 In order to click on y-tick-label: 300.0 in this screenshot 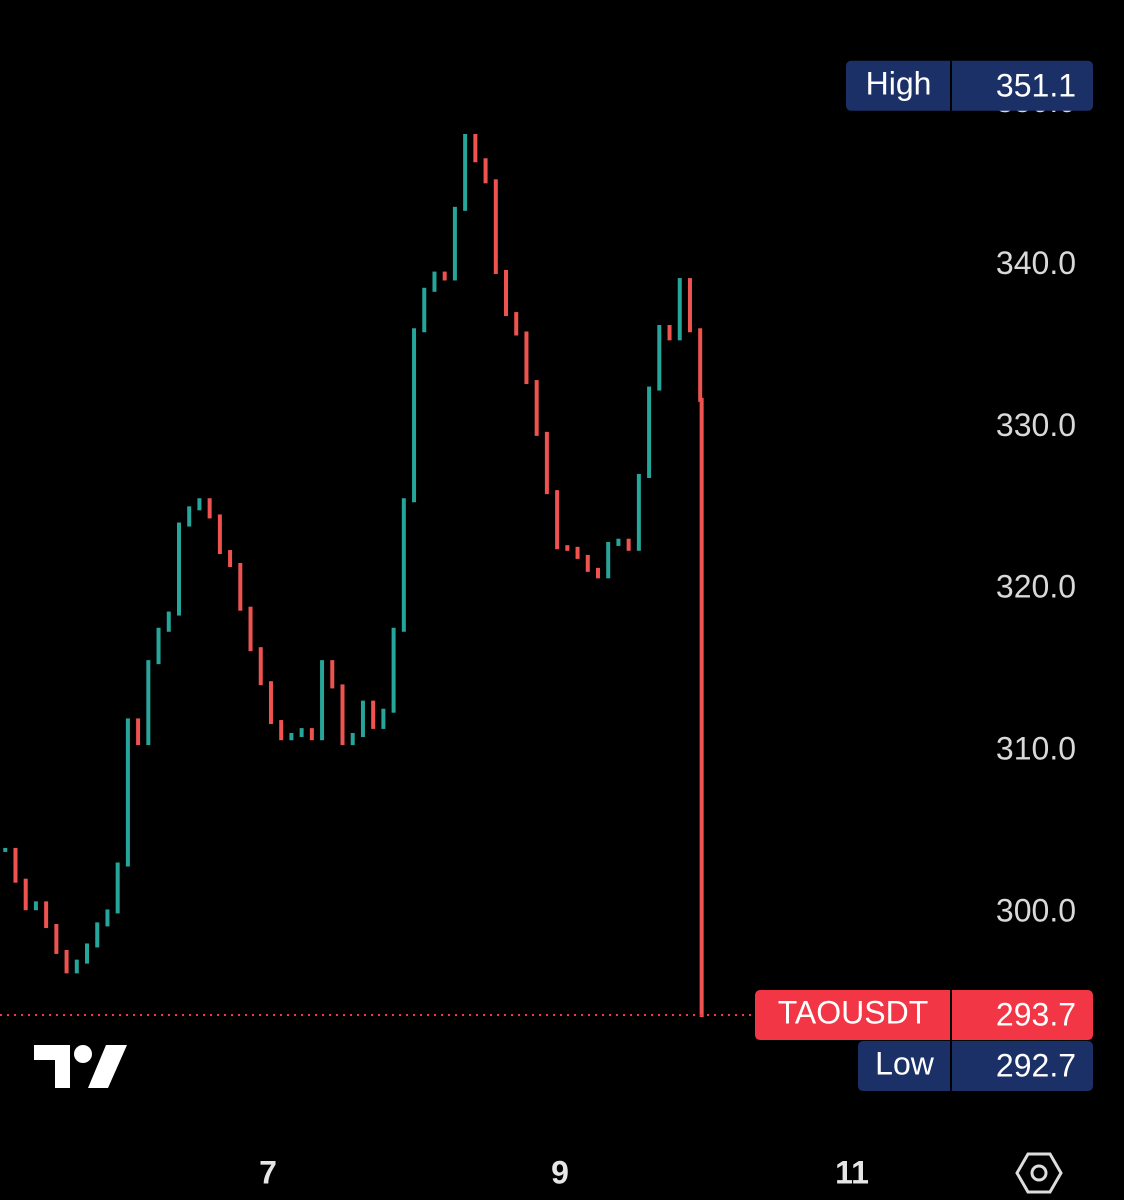, I will do `click(1036, 911)`.